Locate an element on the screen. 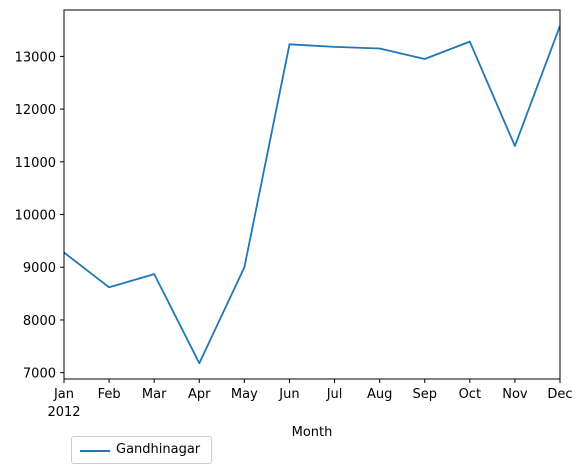 The width and height of the screenshot is (583, 473). x-tick-label-apr: Apr is located at coordinates (199, 394).